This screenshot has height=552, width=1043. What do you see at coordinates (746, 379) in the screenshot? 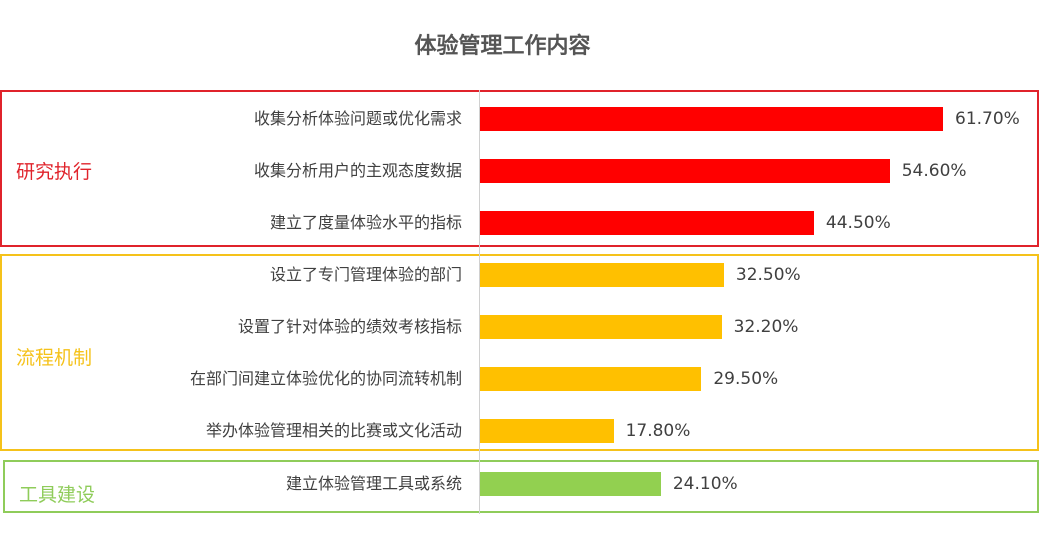
I see `value-label: 29.50%` at bounding box center [746, 379].